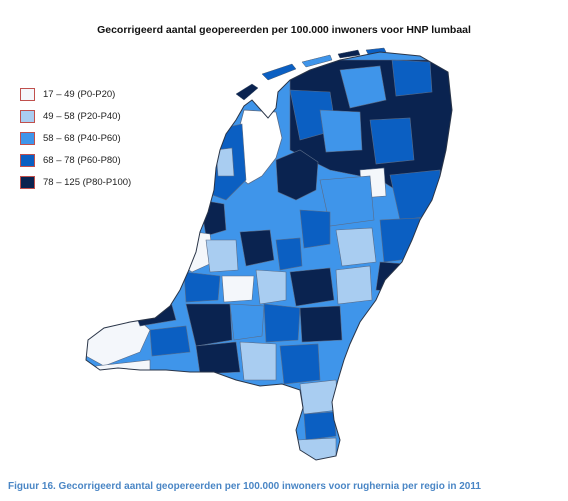  Describe the element at coordinates (82, 138) in the screenshot. I see `legend-label: 58 – 68 (P40-P60)` at that location.